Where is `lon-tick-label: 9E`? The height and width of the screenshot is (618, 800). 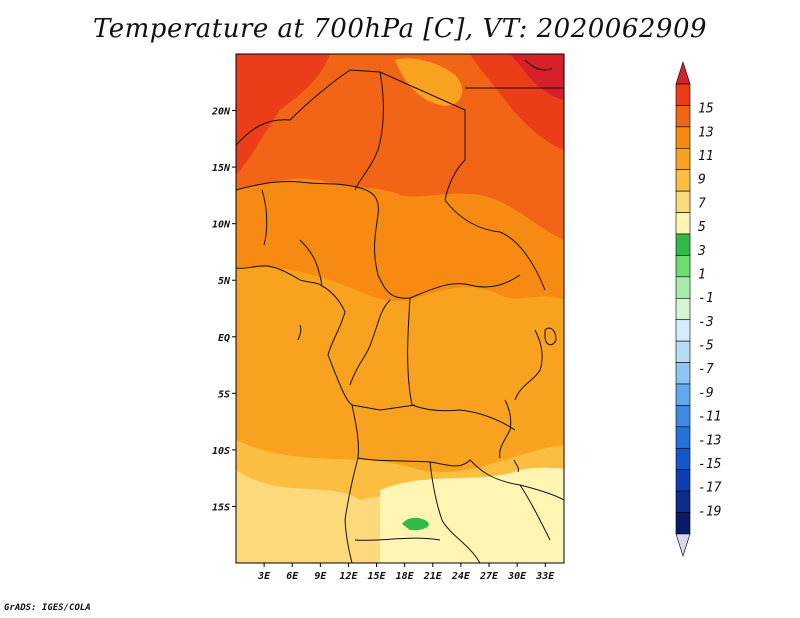
lon-tick-label: 9E is located at coordinates (320, 576).